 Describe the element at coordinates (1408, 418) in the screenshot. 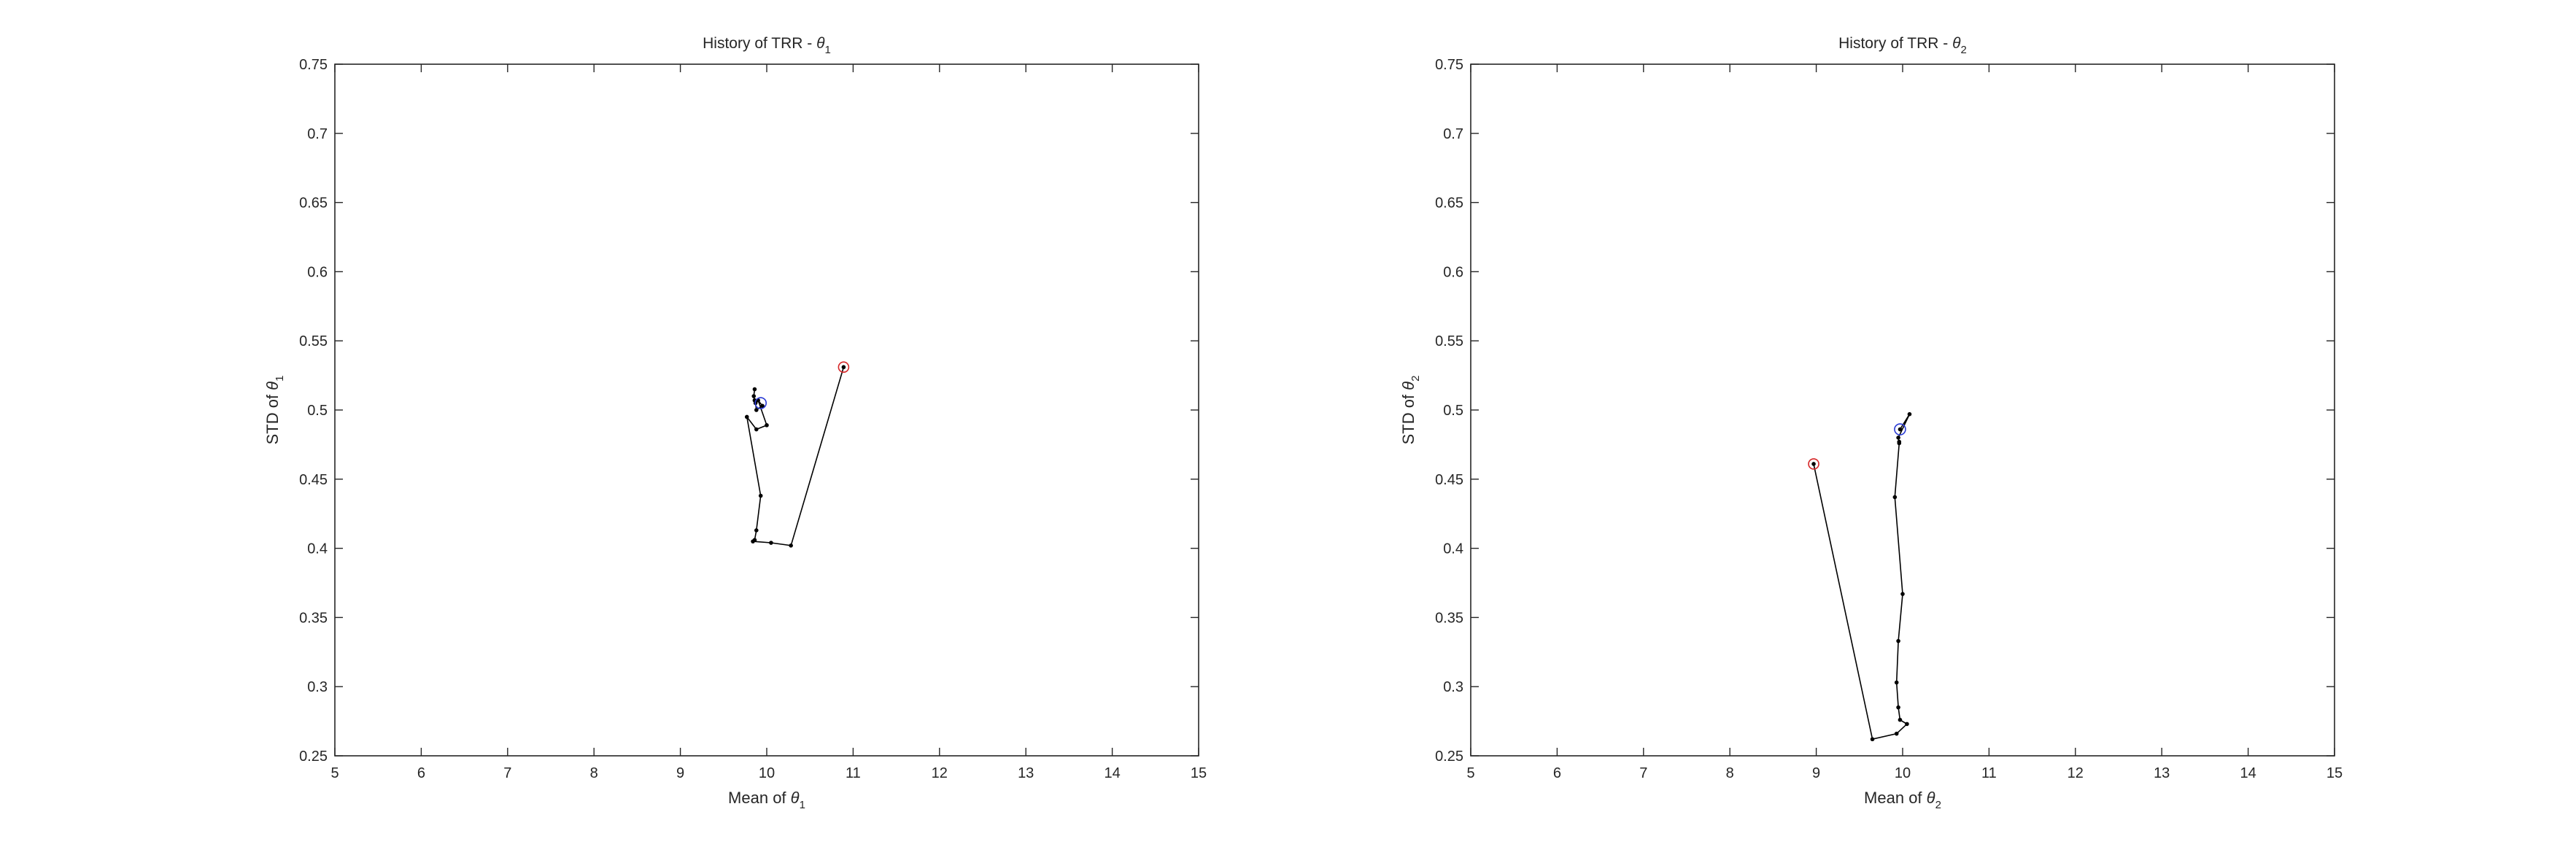

I see `chart-2-y-axis-label-text: STD of` at that location.